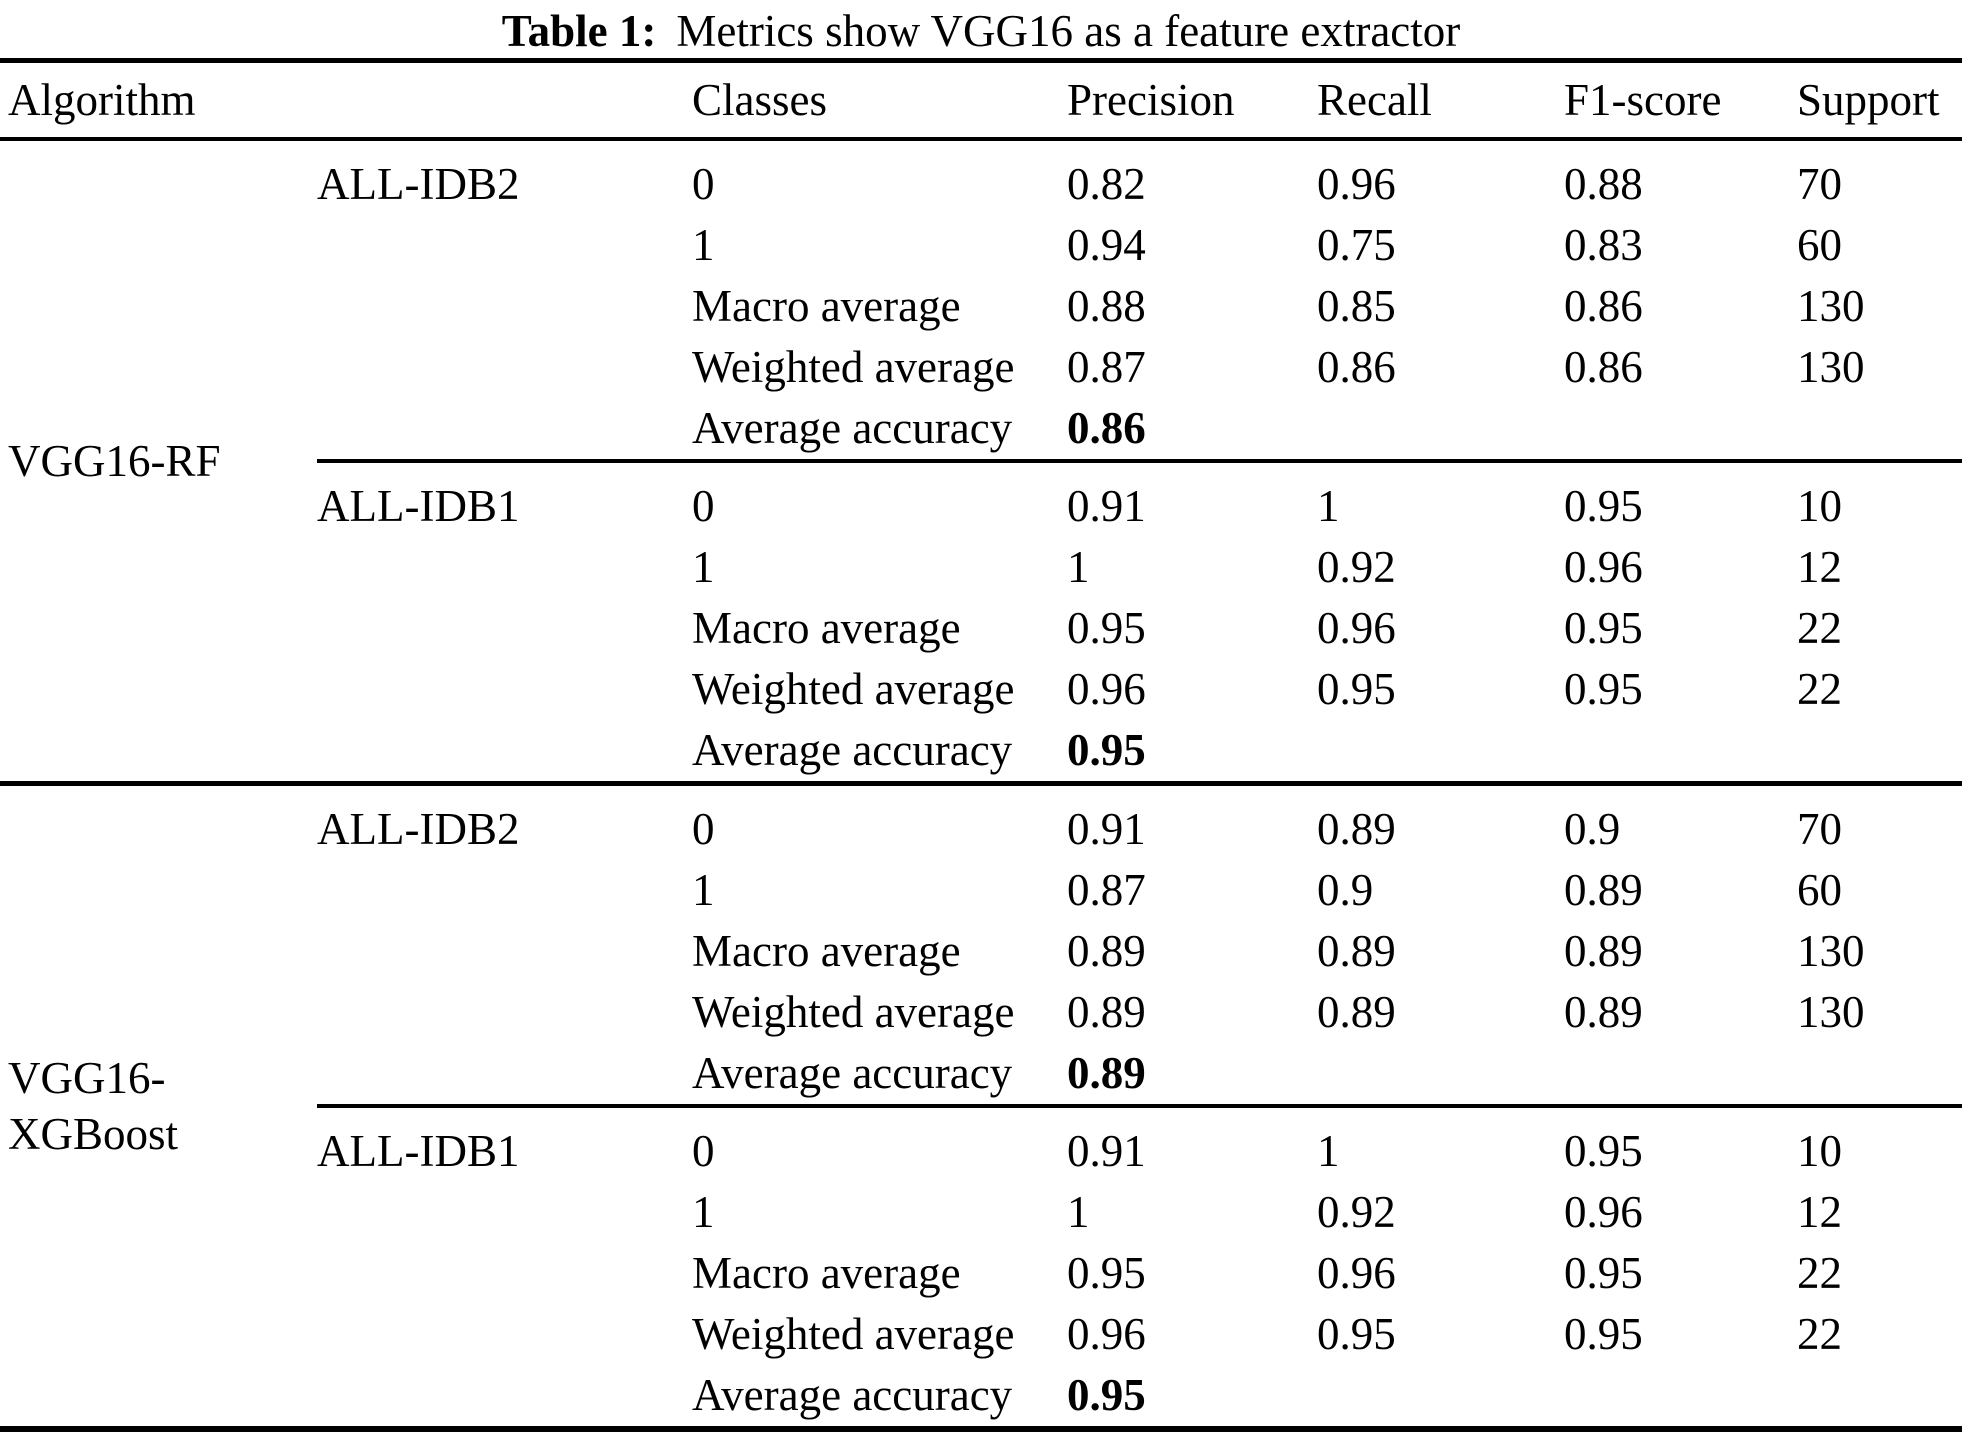 The height and width of the screenshot is (1442, 1962). Describe the element at coordinates (1356, 306) in the screenshot. I see `cell-recall: 0.85` at that location.